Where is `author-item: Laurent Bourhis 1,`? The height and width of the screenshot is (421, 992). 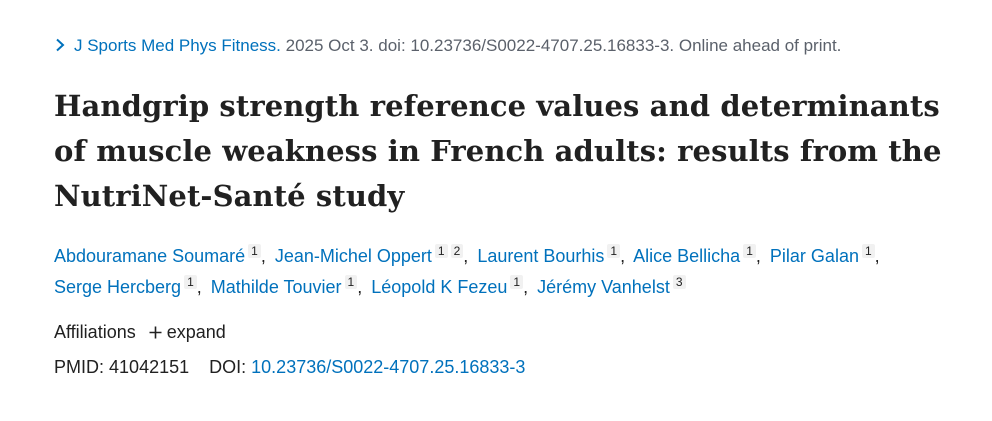 author-item: Laurent Bourhis 1, is located at coordinates (553, 255).